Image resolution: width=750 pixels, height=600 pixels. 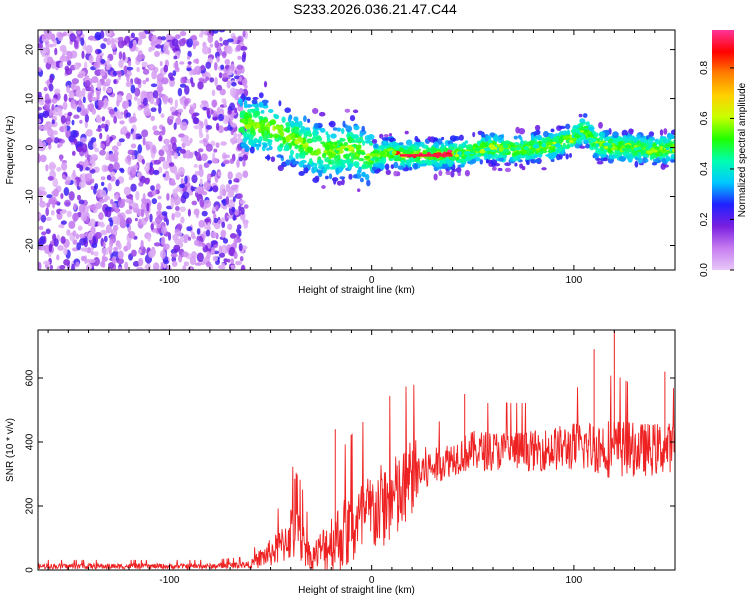 What do you see at coordinates (30, 505) in the screenshot?
I see `snr-y-tick-label: 200` at bounding box center [30, 505].